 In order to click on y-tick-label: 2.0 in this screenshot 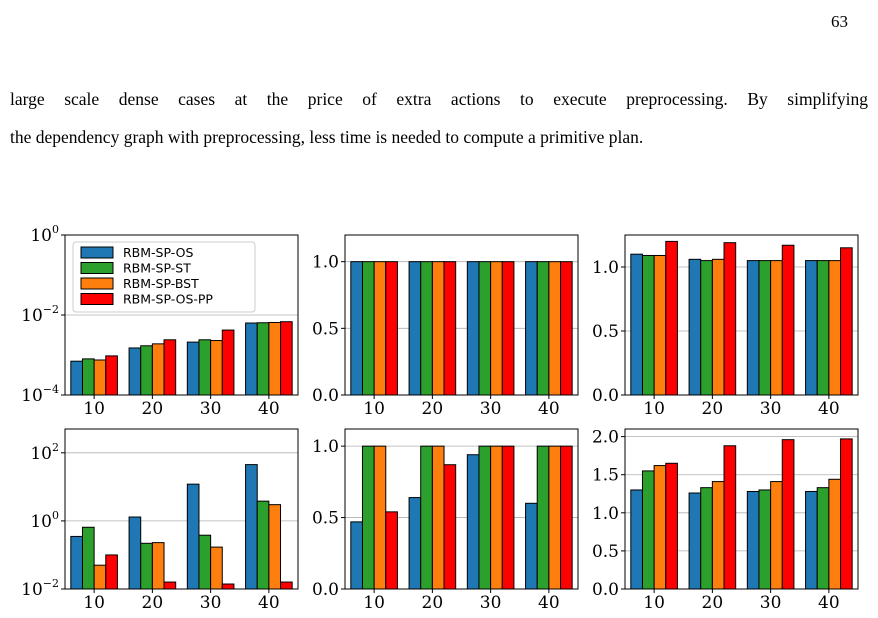, I will do `click(605, 438)`.